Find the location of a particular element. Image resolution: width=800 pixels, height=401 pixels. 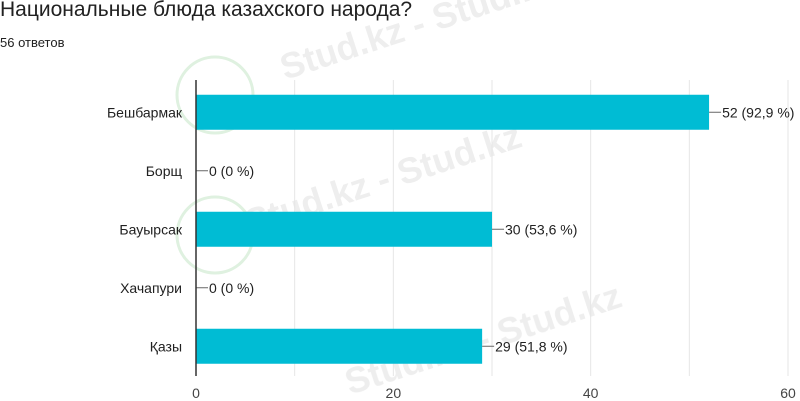

category-label: Бауырсак is located at coordinates (150, 229).